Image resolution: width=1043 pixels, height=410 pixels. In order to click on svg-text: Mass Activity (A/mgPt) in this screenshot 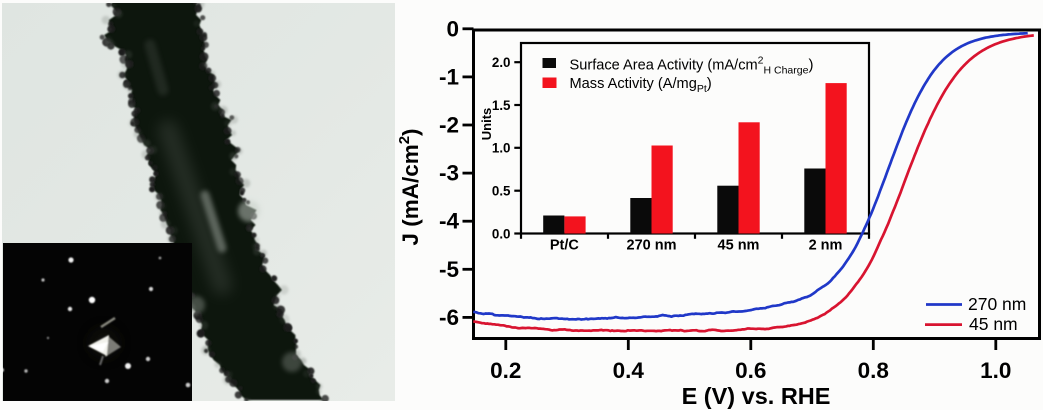, I will do `click(641, 85)`.